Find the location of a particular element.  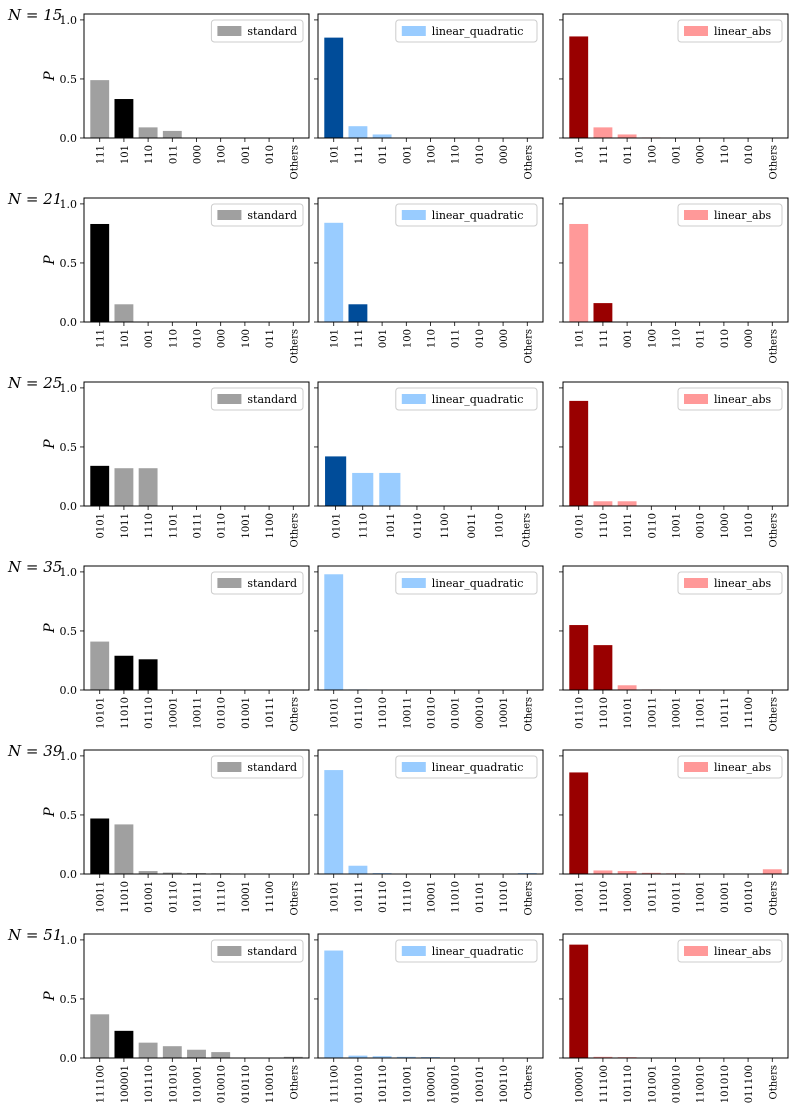

x-tick-label: 101110 is located at coordinates (149, 1084).